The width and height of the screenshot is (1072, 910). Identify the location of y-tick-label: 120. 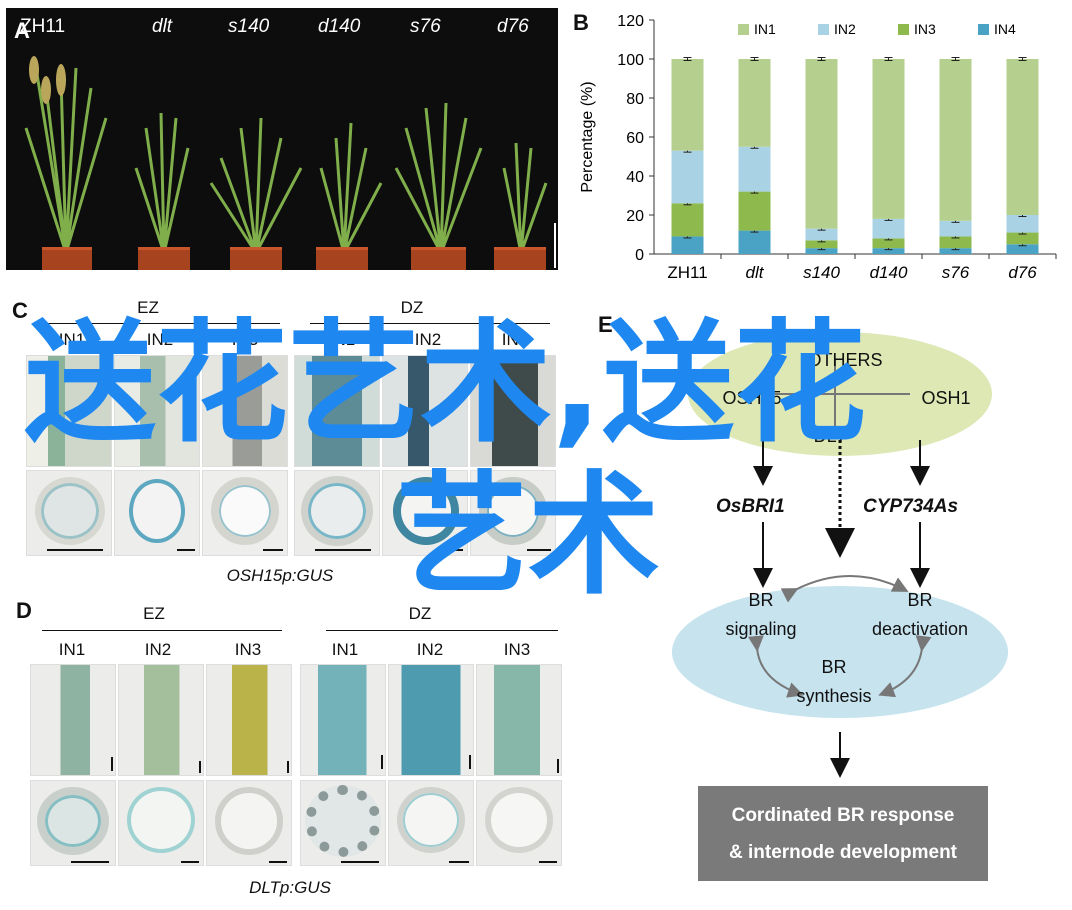
(630, 21).